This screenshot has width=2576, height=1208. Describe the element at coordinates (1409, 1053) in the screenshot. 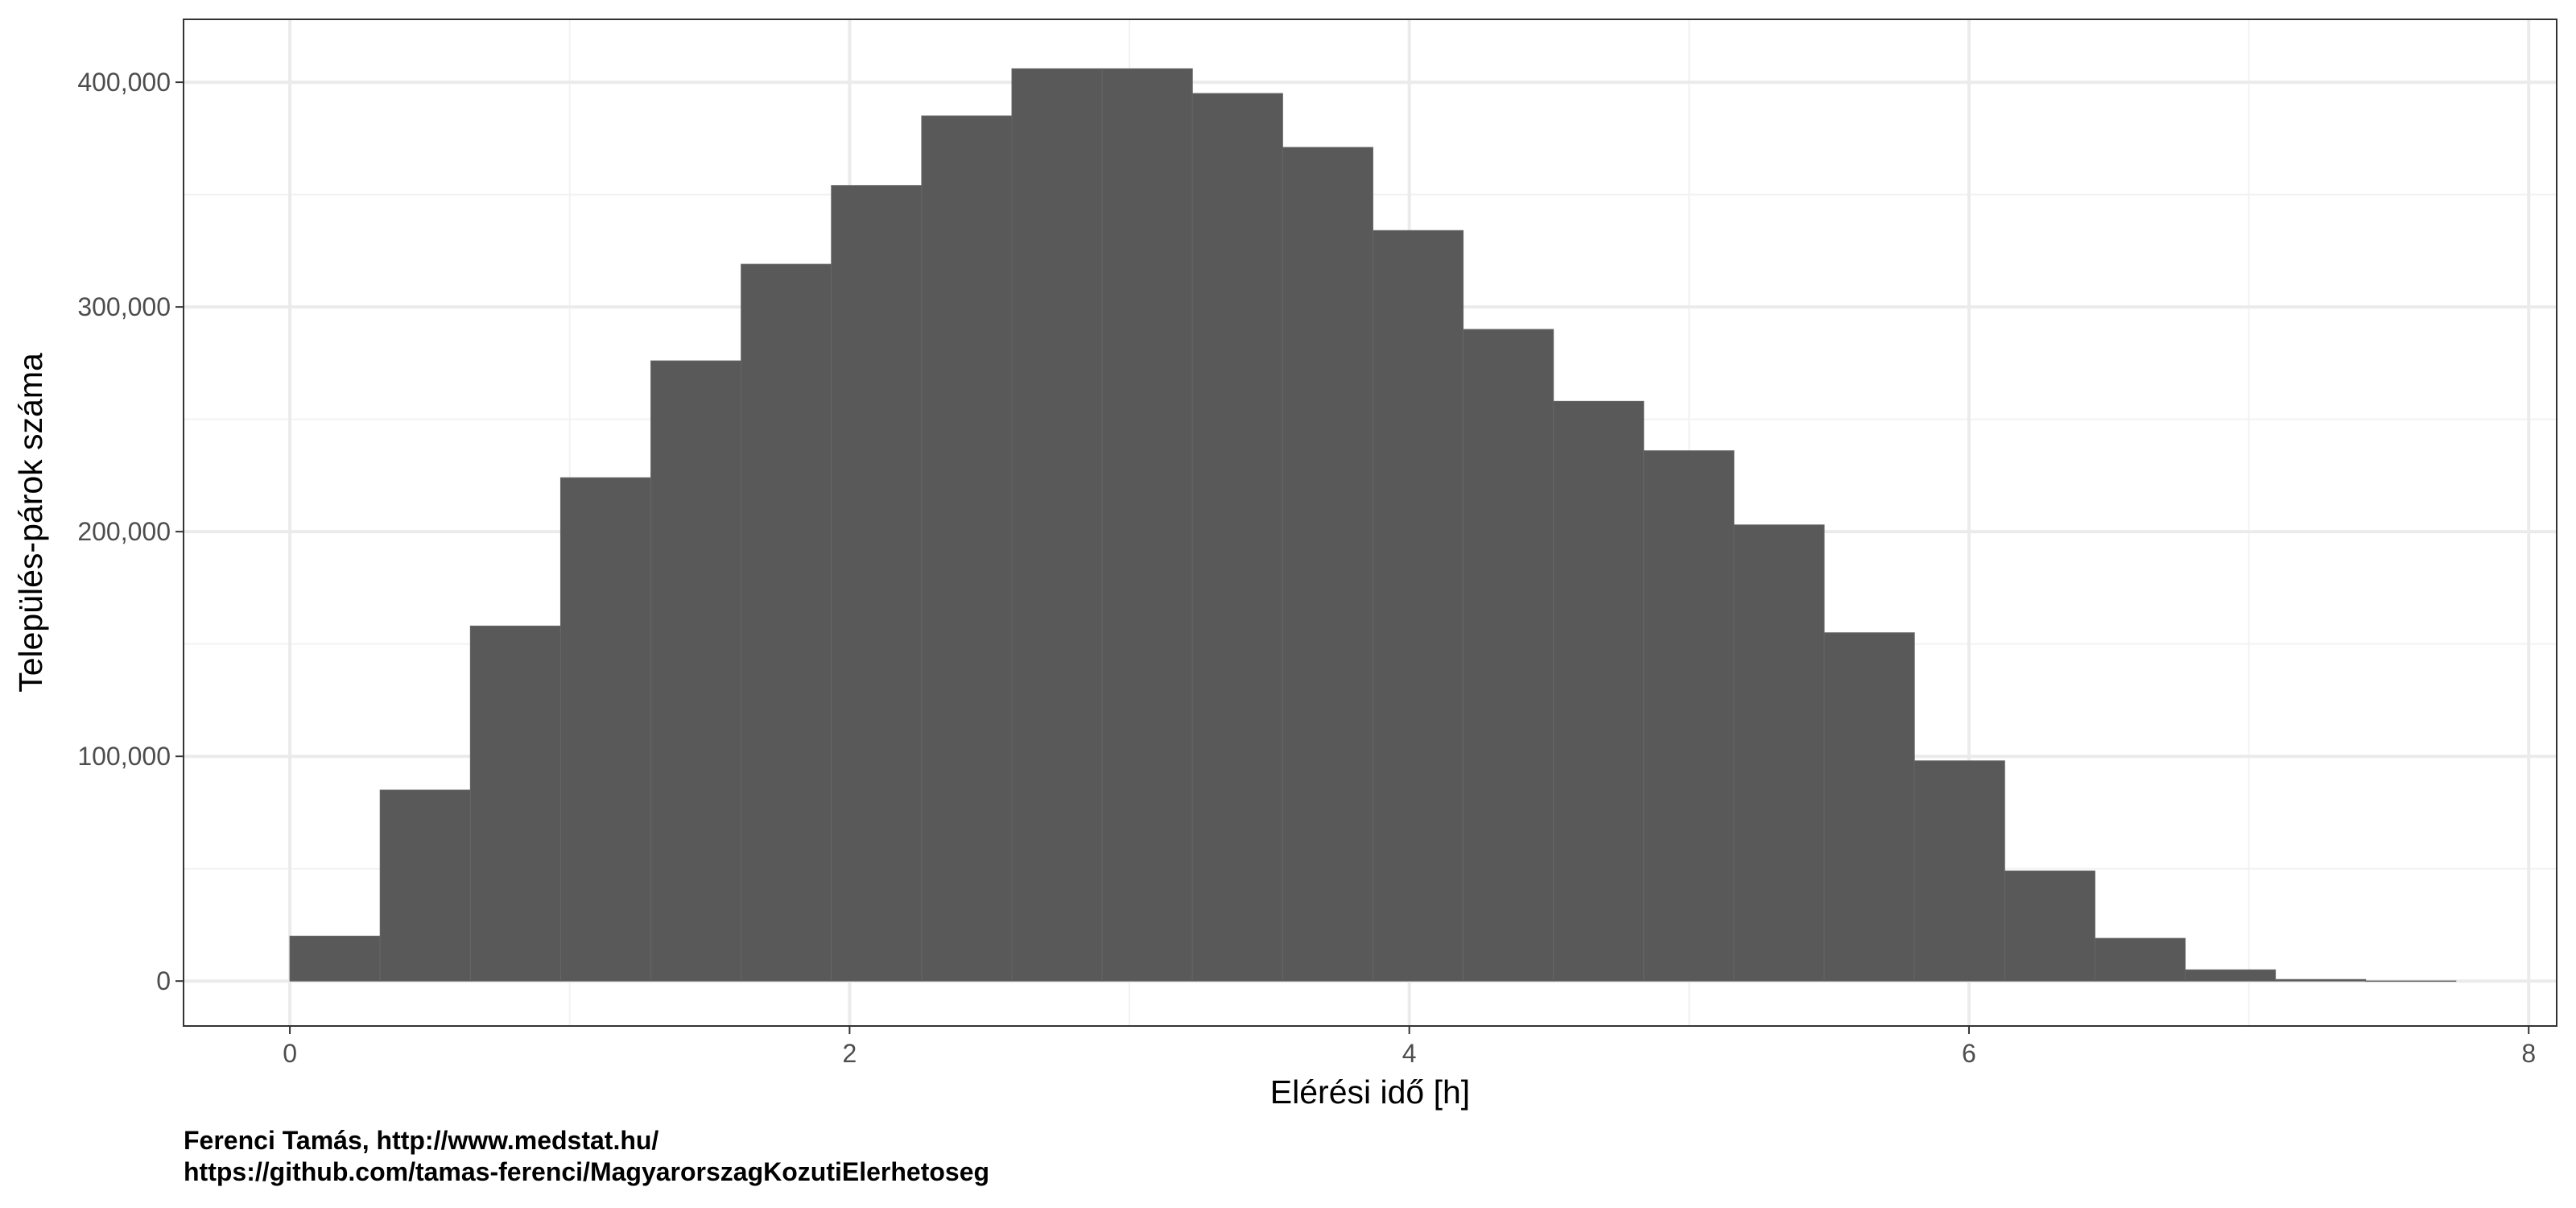

I see `x-tick-label: 4` at that location.